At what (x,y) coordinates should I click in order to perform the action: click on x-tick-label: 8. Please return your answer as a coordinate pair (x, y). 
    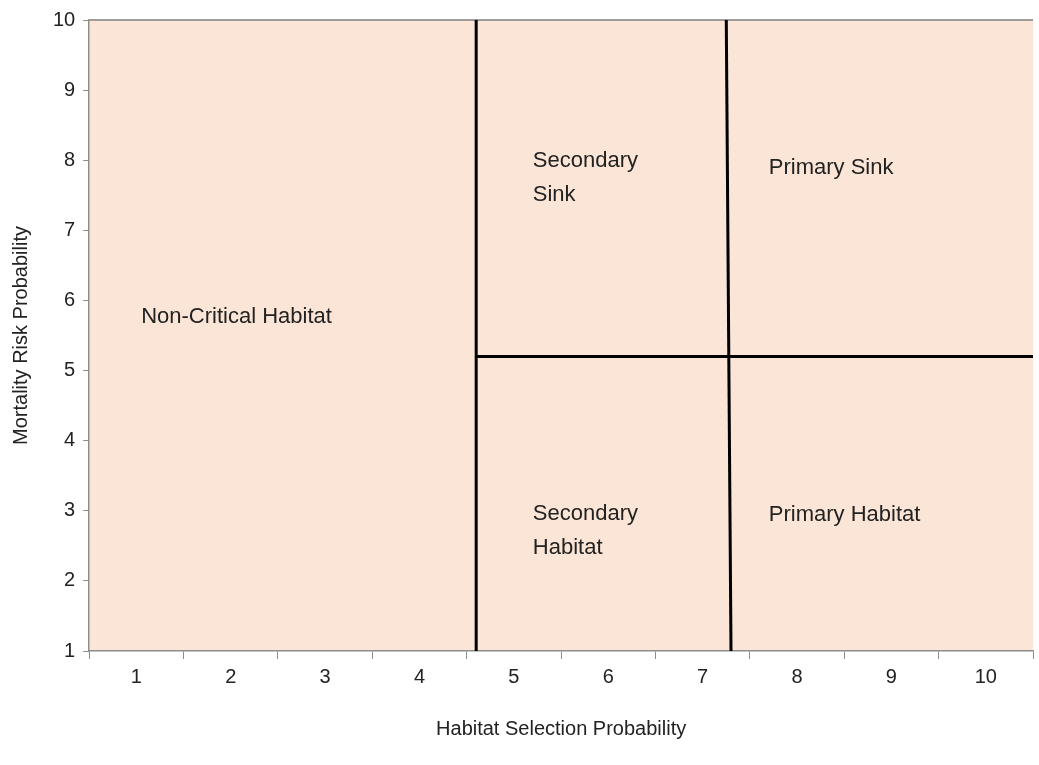
    Looking at the image, I should click on (797, 675).